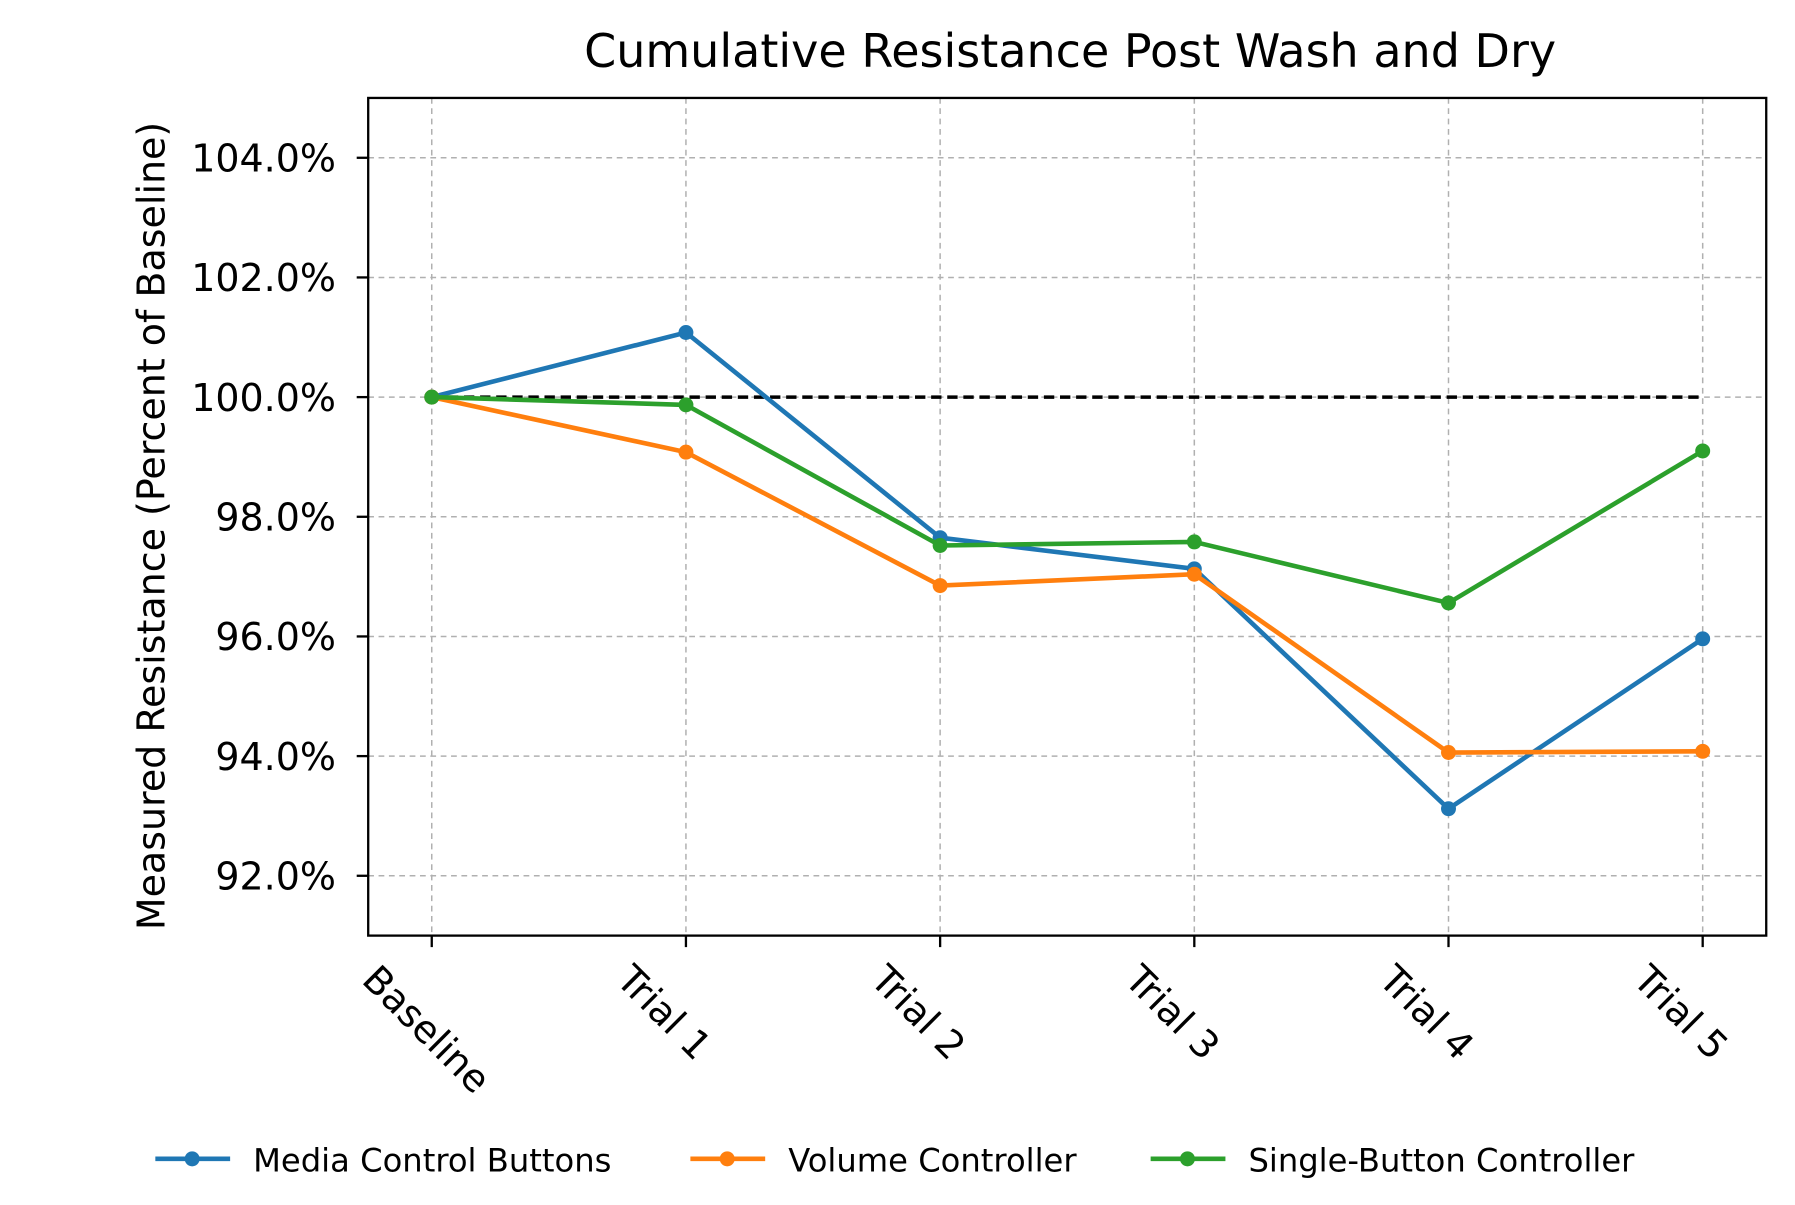  I want to click on x-tick-label: Trial 2, so click(918, 1012).